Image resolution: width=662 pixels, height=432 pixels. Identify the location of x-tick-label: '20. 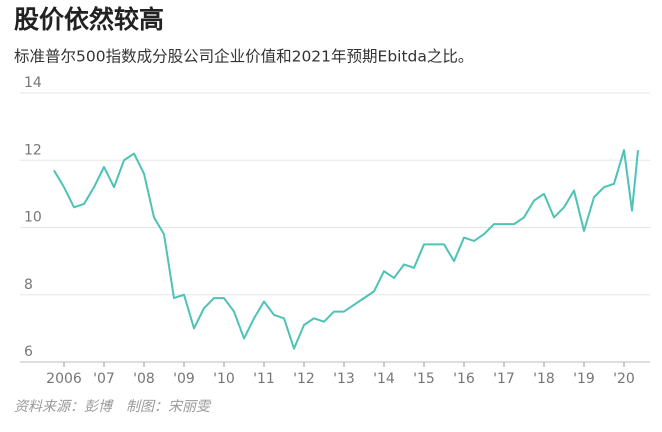
(624, 379).